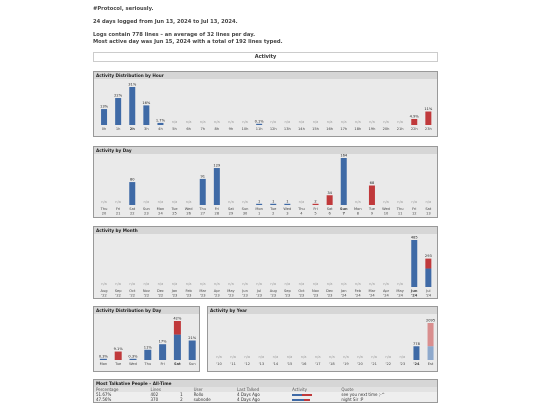  What do you see at coordinates (245, 214) in the screenshot?
I see `tick-sublabel: 30` at bounding box center [245, 214].